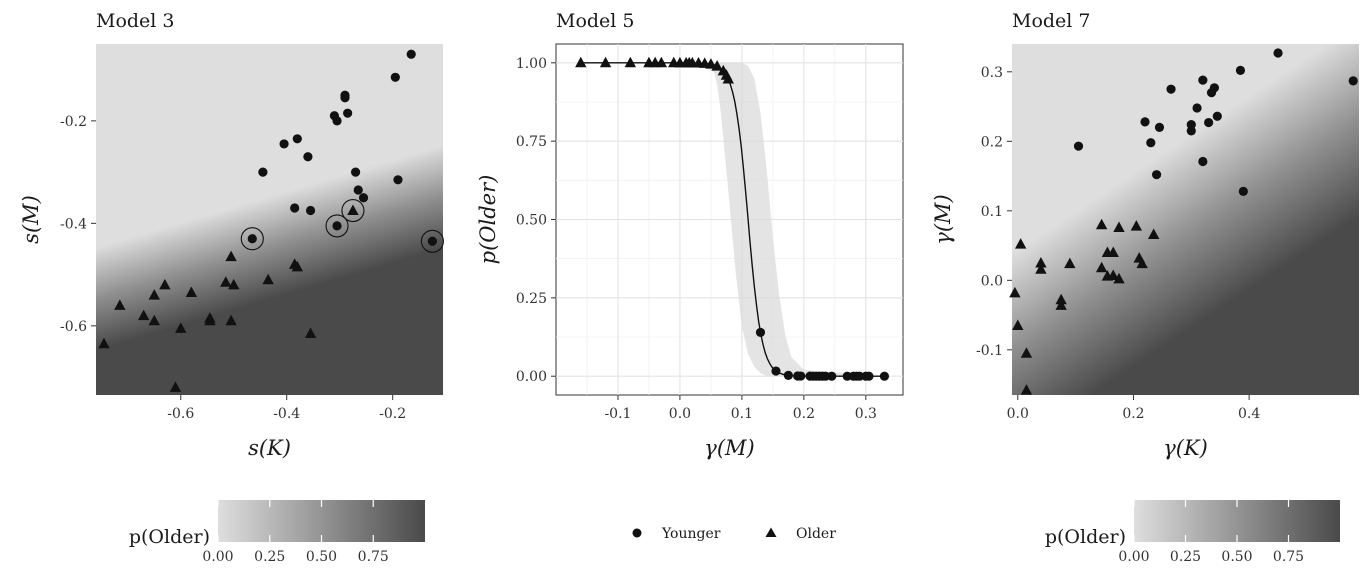  I want to click on x-tick-label: 0.3, so click(866, 414).